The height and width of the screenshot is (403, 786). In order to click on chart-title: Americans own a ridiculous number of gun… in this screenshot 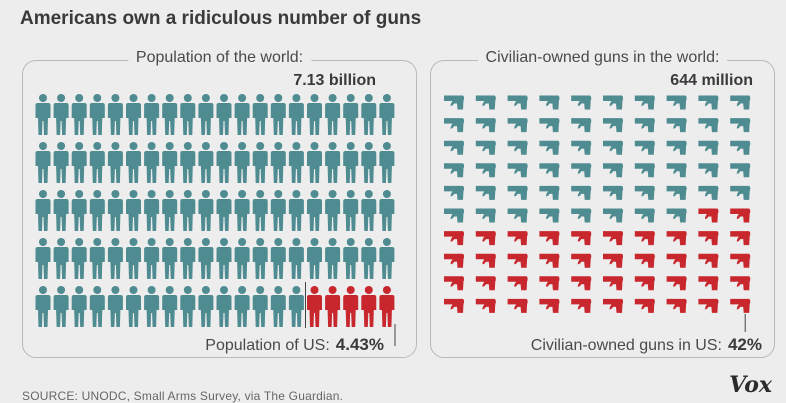, I will do `click(221, 18)`.